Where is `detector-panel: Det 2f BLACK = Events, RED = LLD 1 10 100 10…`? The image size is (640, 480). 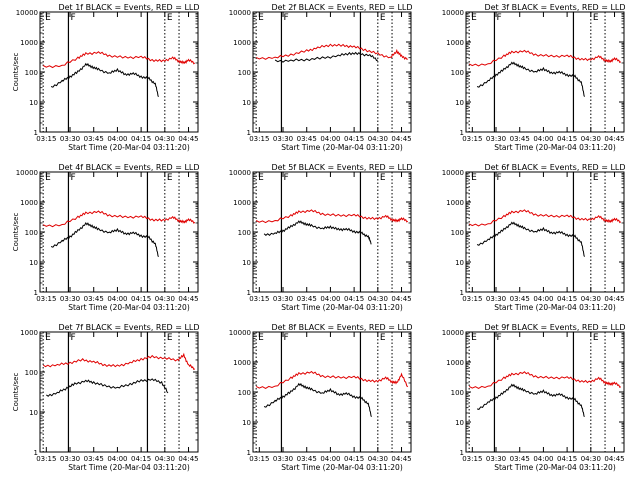 detector-panel: Det 2f BLACK = Events, RED = LLD 1 10 100 10… is located at coordinates (321, 77).